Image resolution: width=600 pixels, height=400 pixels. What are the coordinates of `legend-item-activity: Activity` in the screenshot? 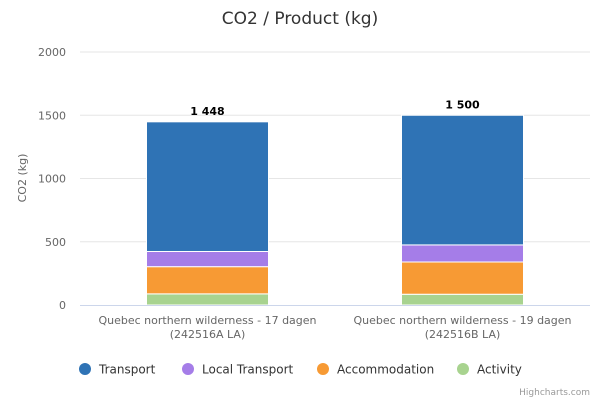 It's located at (489, 370).